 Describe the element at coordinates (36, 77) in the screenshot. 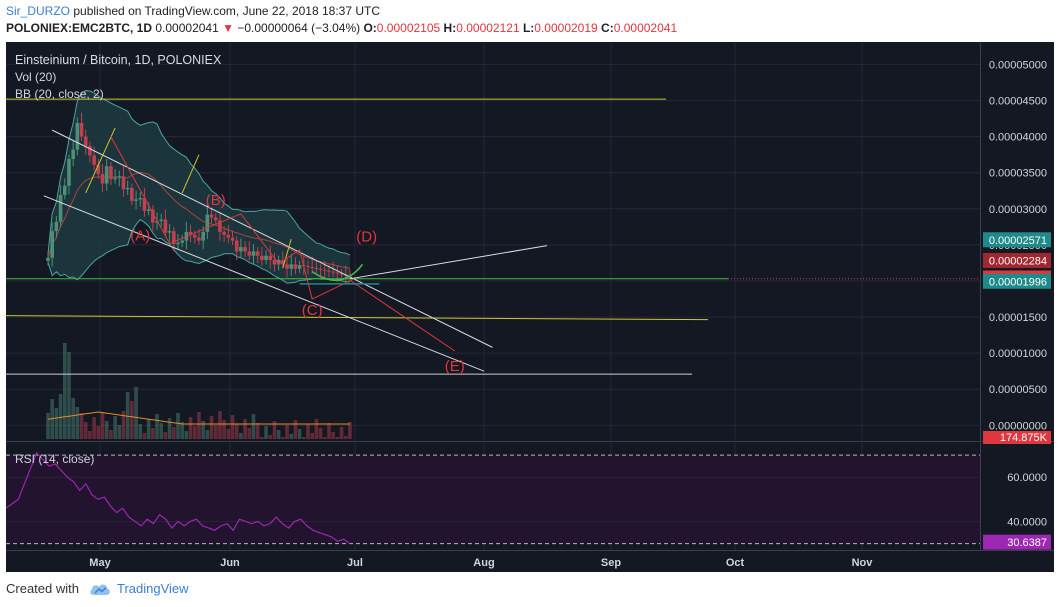

I see `volume-legend: Vol (20)` at that location.